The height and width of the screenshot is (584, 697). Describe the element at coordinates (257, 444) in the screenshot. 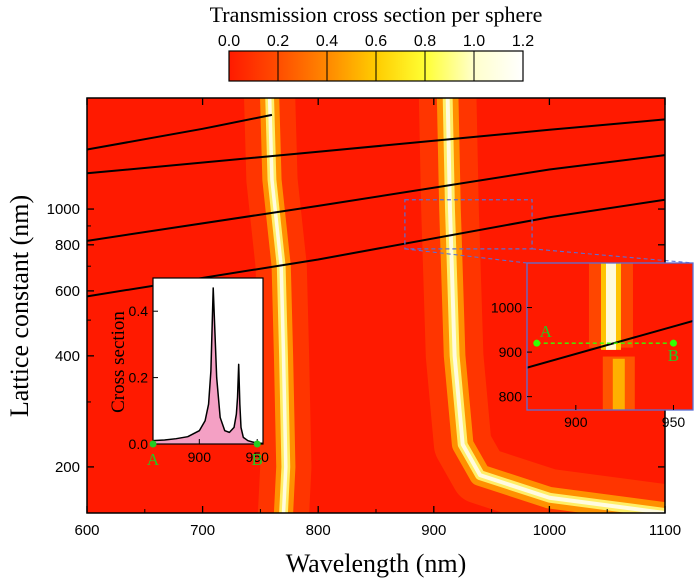

I see `inset-marker-b` at that location.